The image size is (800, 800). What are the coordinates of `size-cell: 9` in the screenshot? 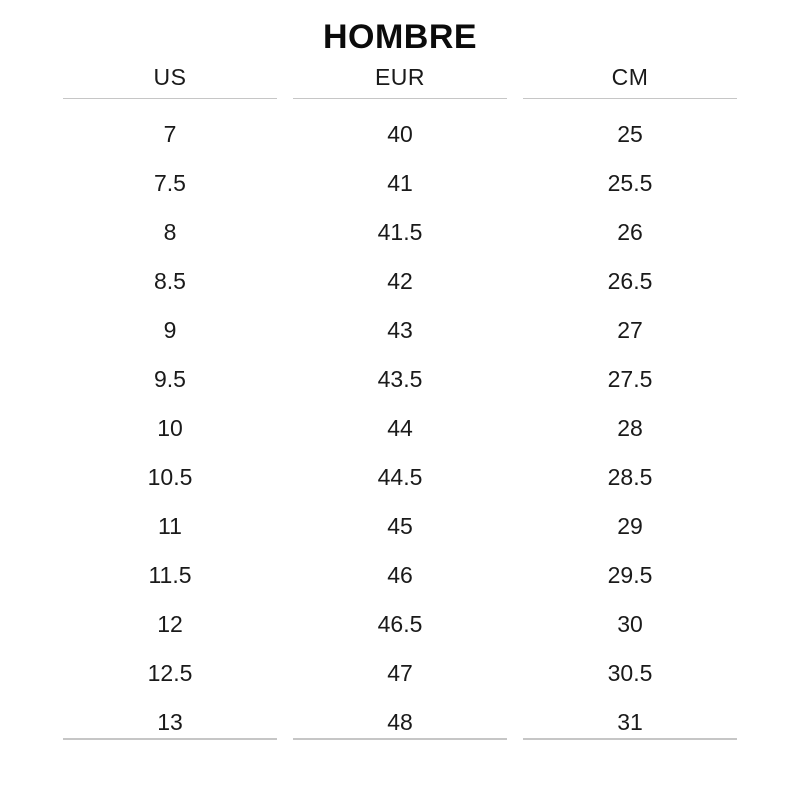 It's located at (170, 330).